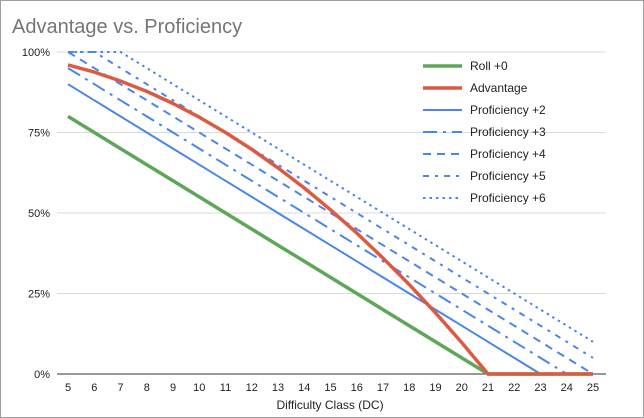 Image resolution: width=644 pixels, height=418 pixels. I want to click on x-tick-label: 7, so click(120, 388).